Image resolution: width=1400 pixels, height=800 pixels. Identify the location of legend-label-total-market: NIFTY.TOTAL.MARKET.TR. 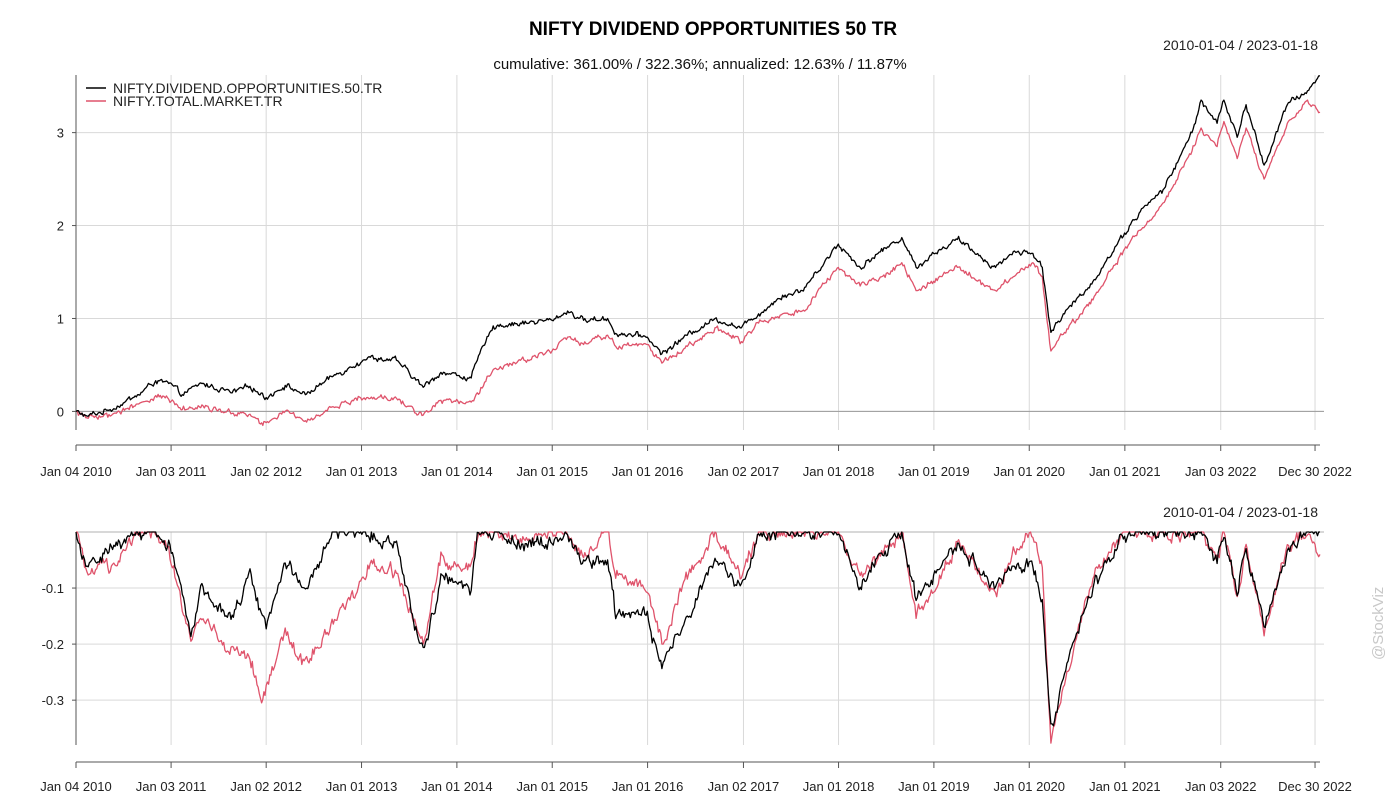
(198, 101).